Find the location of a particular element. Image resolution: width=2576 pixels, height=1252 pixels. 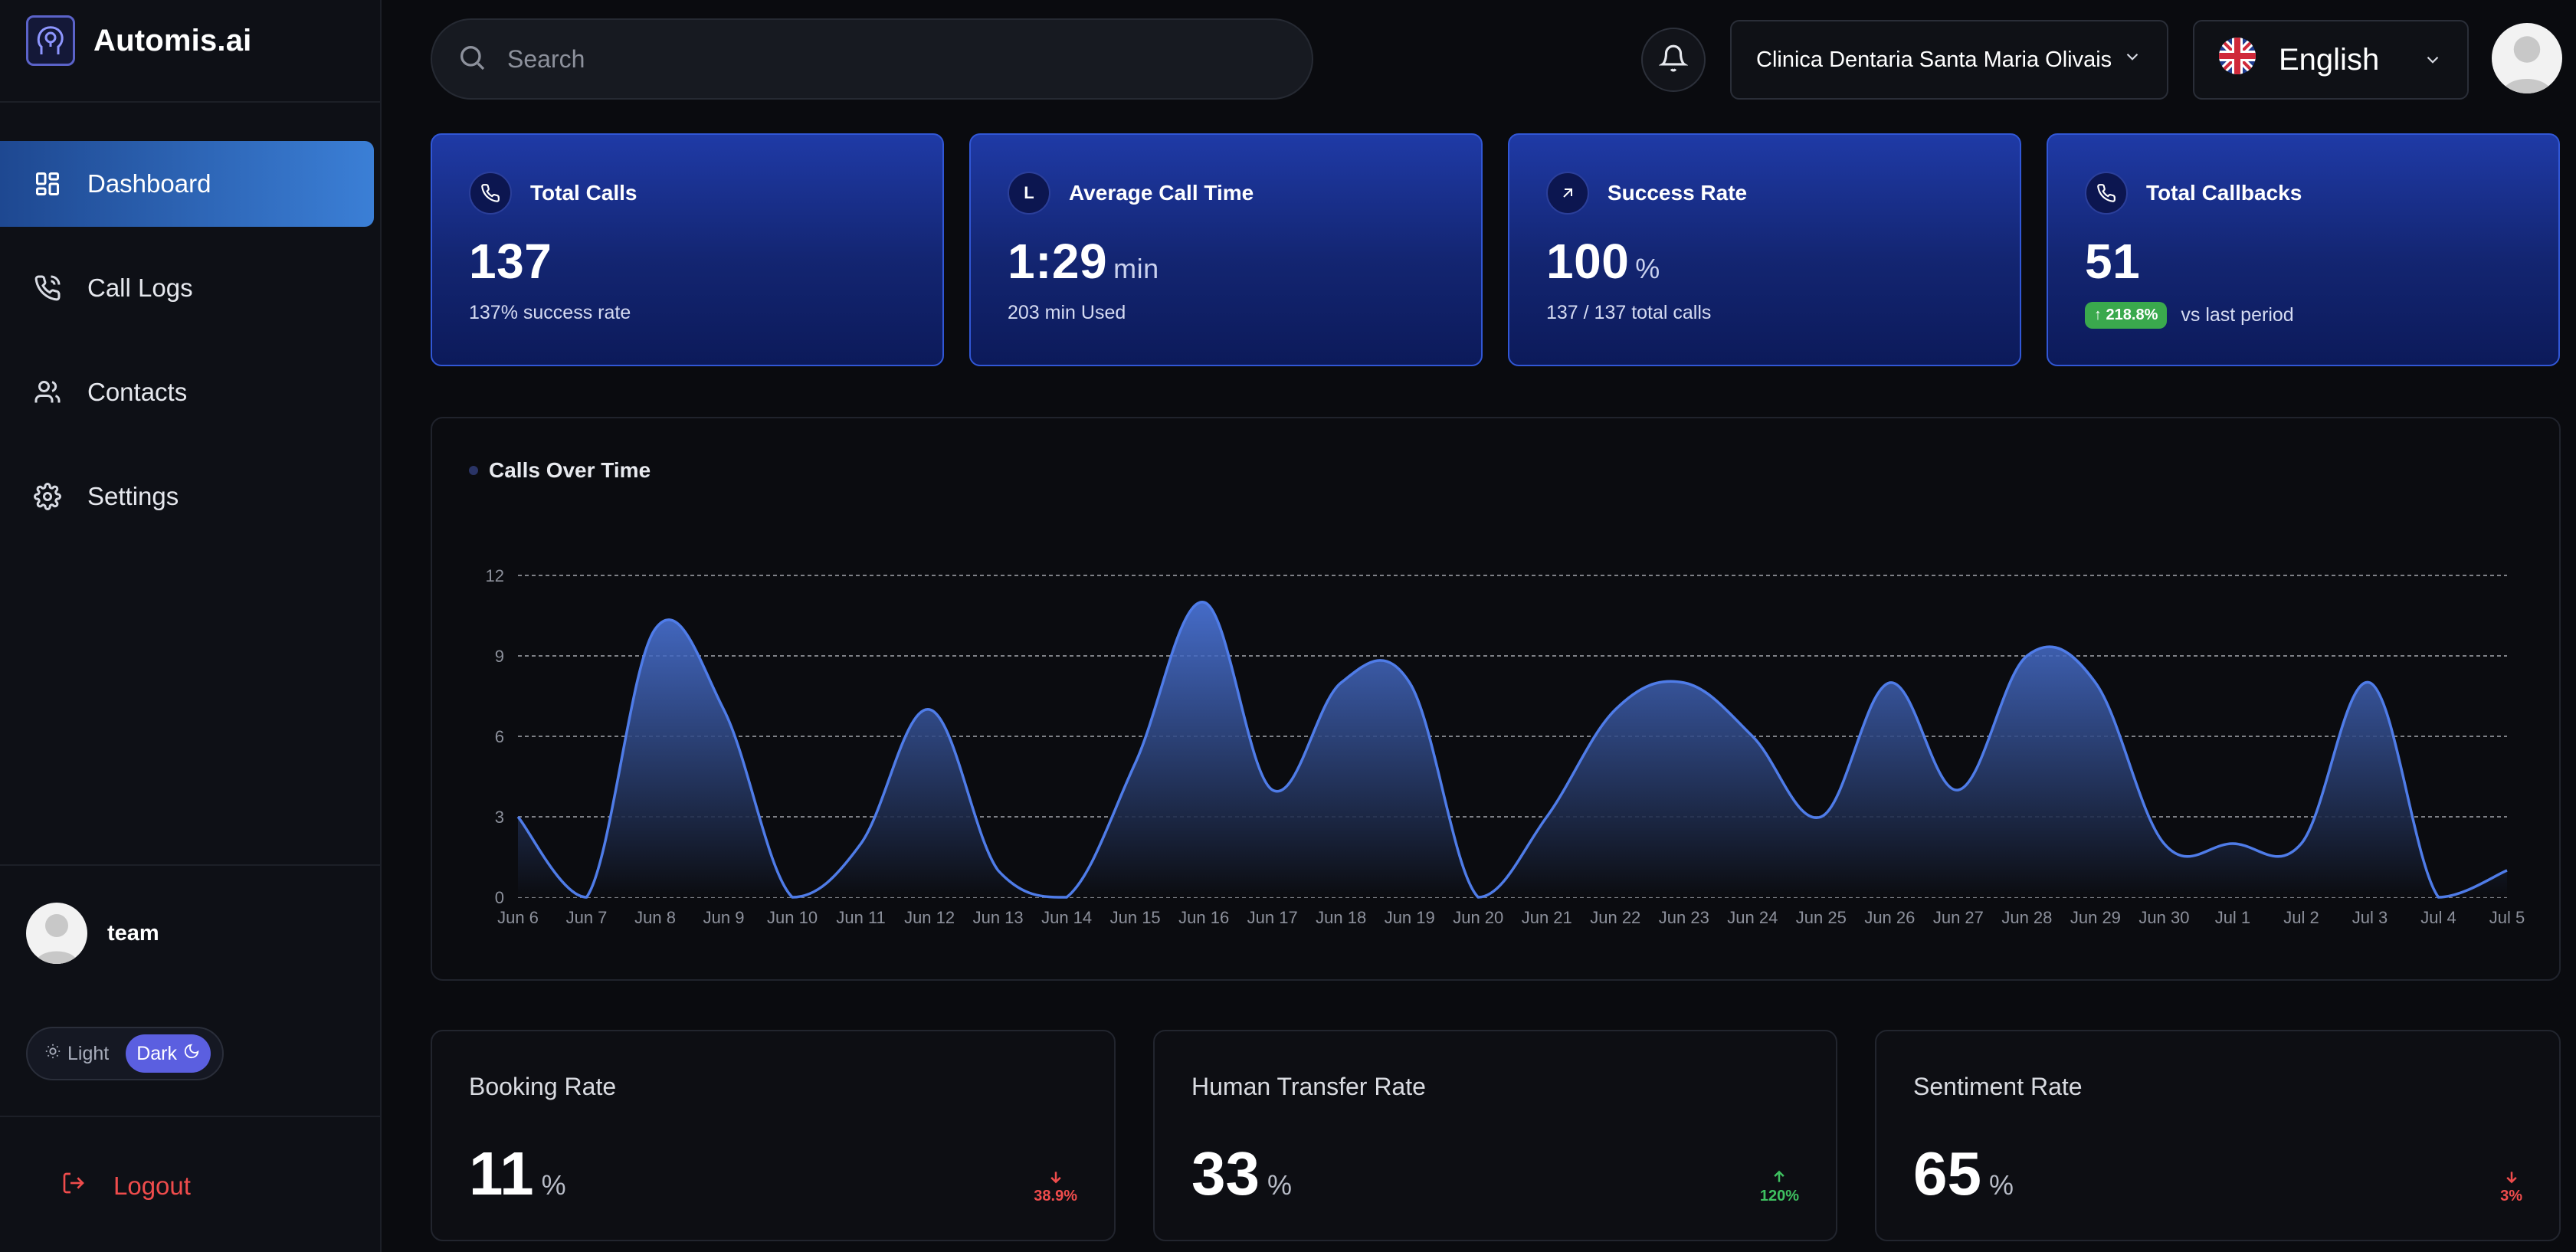

theme-toggle: Light Dark is located at coordinates (125, 1053).